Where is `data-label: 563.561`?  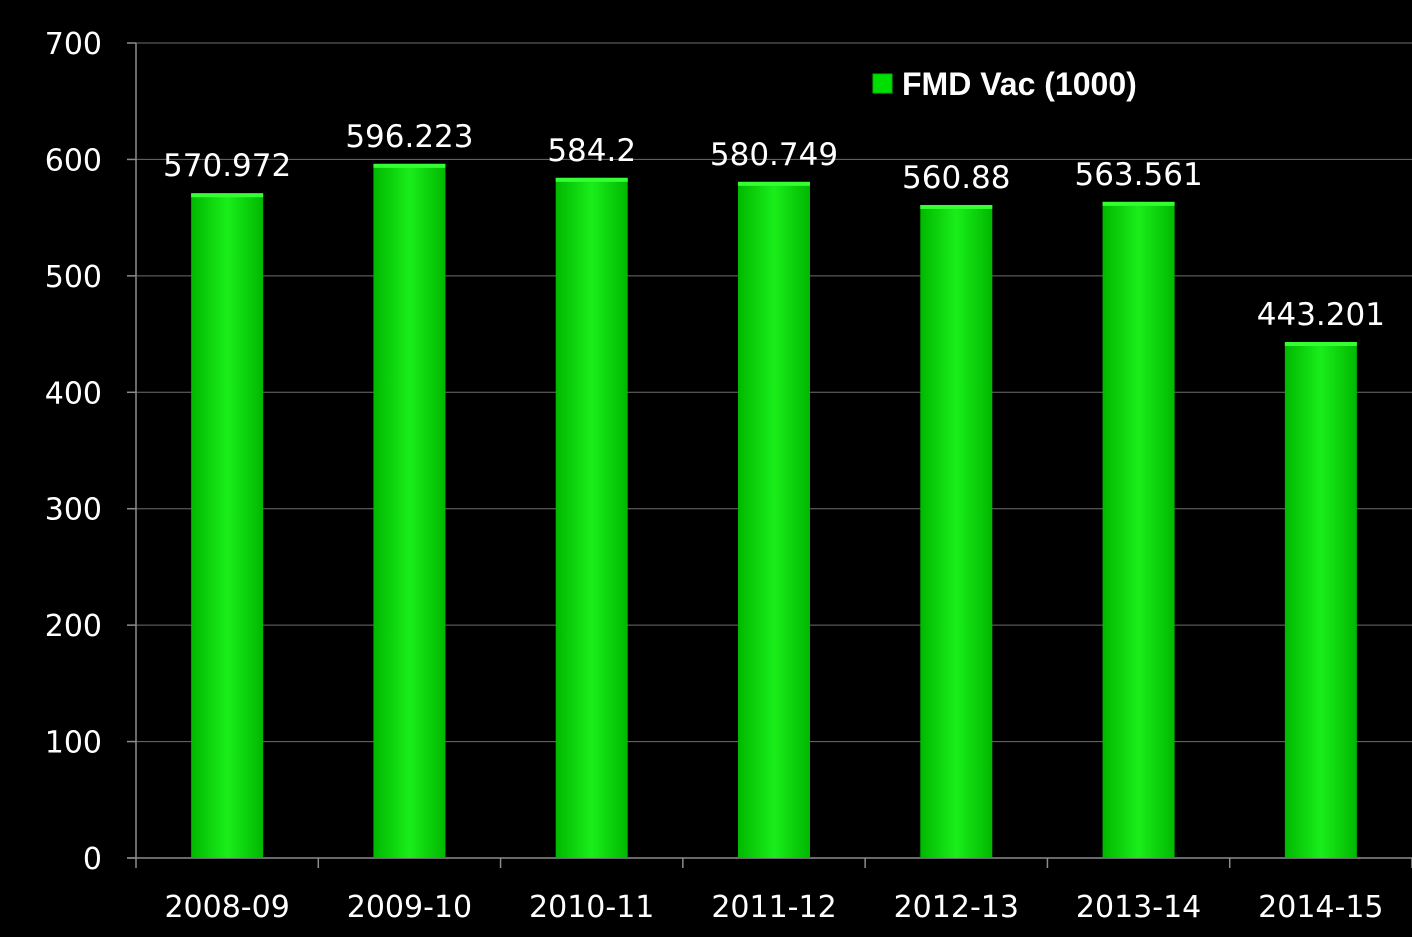 data-label: 563.561 is located at coordinates (1138, 175).